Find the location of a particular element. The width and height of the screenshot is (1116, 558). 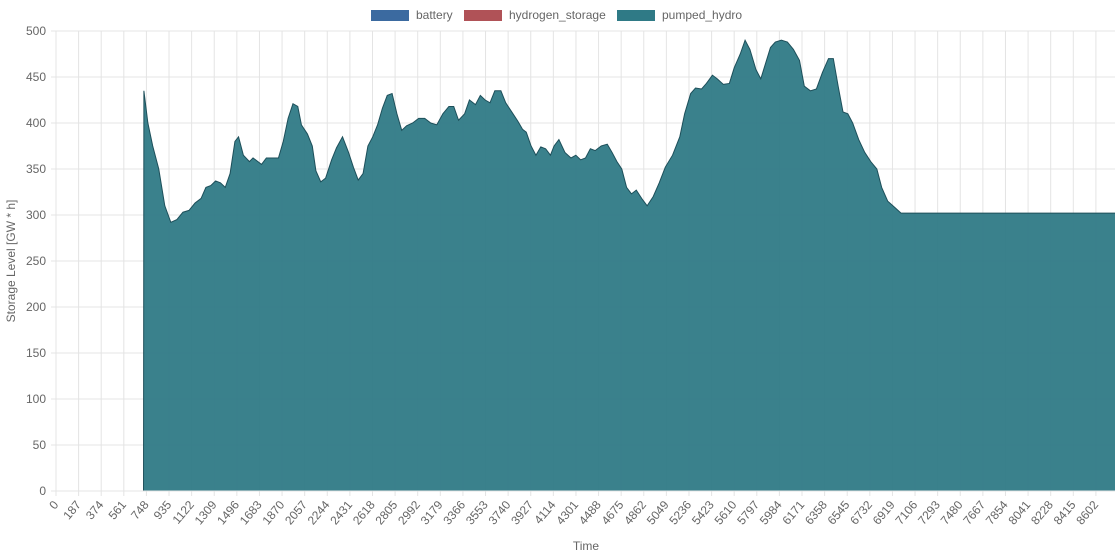

x-tick-label: 8602 is located at coordinates (1087, 513).